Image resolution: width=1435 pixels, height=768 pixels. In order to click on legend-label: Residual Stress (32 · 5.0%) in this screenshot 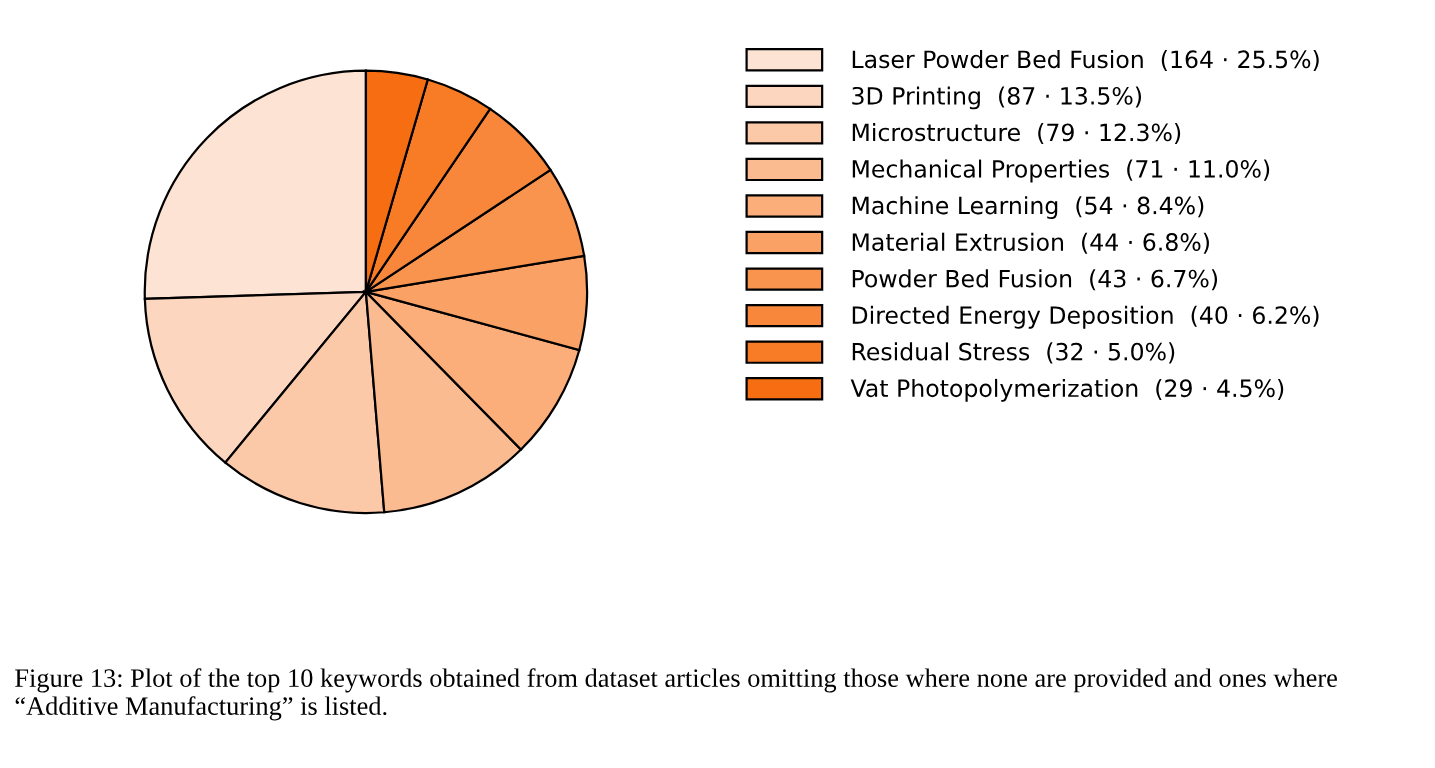, I will do `click(1013, 353)`.